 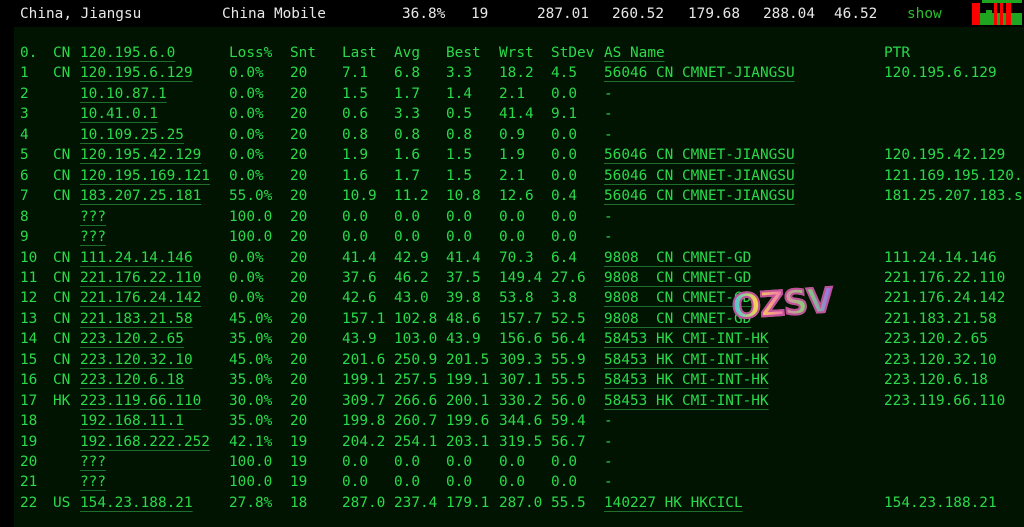 I want to click on host-cell: 120.195.169.121, so click(x=145, y=175).